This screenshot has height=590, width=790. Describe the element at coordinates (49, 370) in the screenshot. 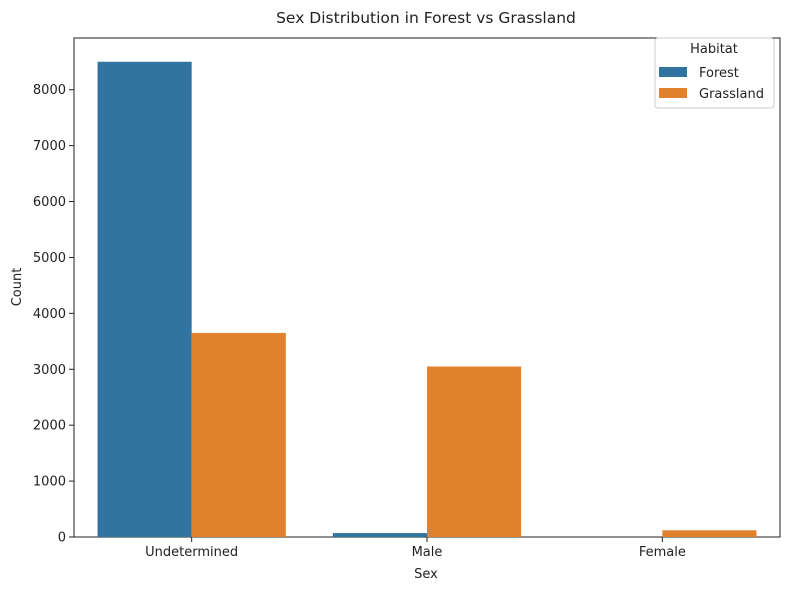

I see `y-tick-label: 3000` at that location.